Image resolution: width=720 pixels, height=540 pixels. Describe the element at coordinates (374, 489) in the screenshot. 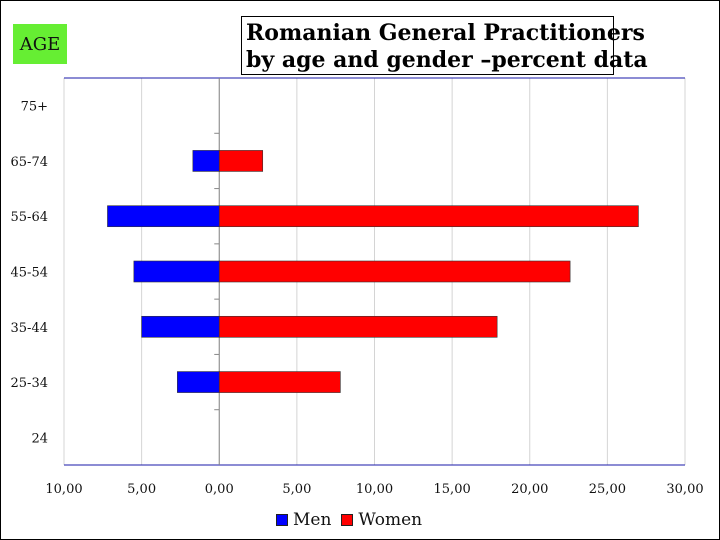

I see `x-tick-label-4: 10,00` at that location.